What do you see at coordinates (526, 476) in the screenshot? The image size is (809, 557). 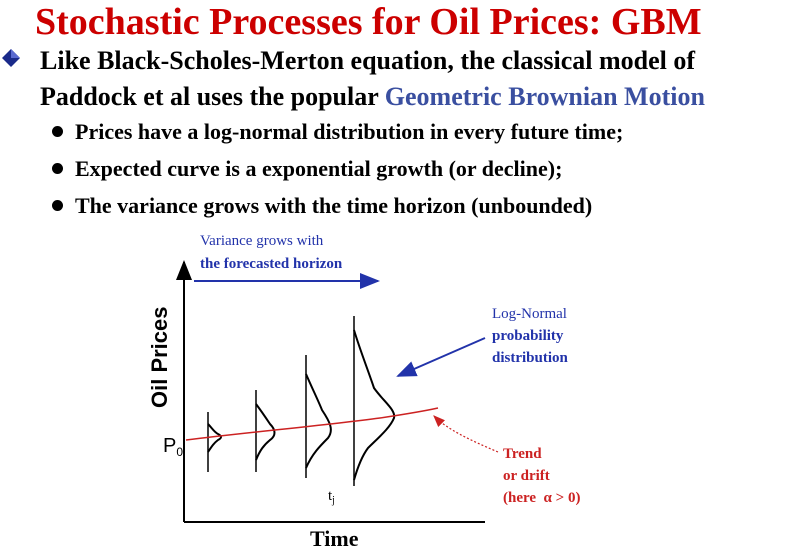 I see `trend-note-line2: or drift` at bounding box center [526, 476].